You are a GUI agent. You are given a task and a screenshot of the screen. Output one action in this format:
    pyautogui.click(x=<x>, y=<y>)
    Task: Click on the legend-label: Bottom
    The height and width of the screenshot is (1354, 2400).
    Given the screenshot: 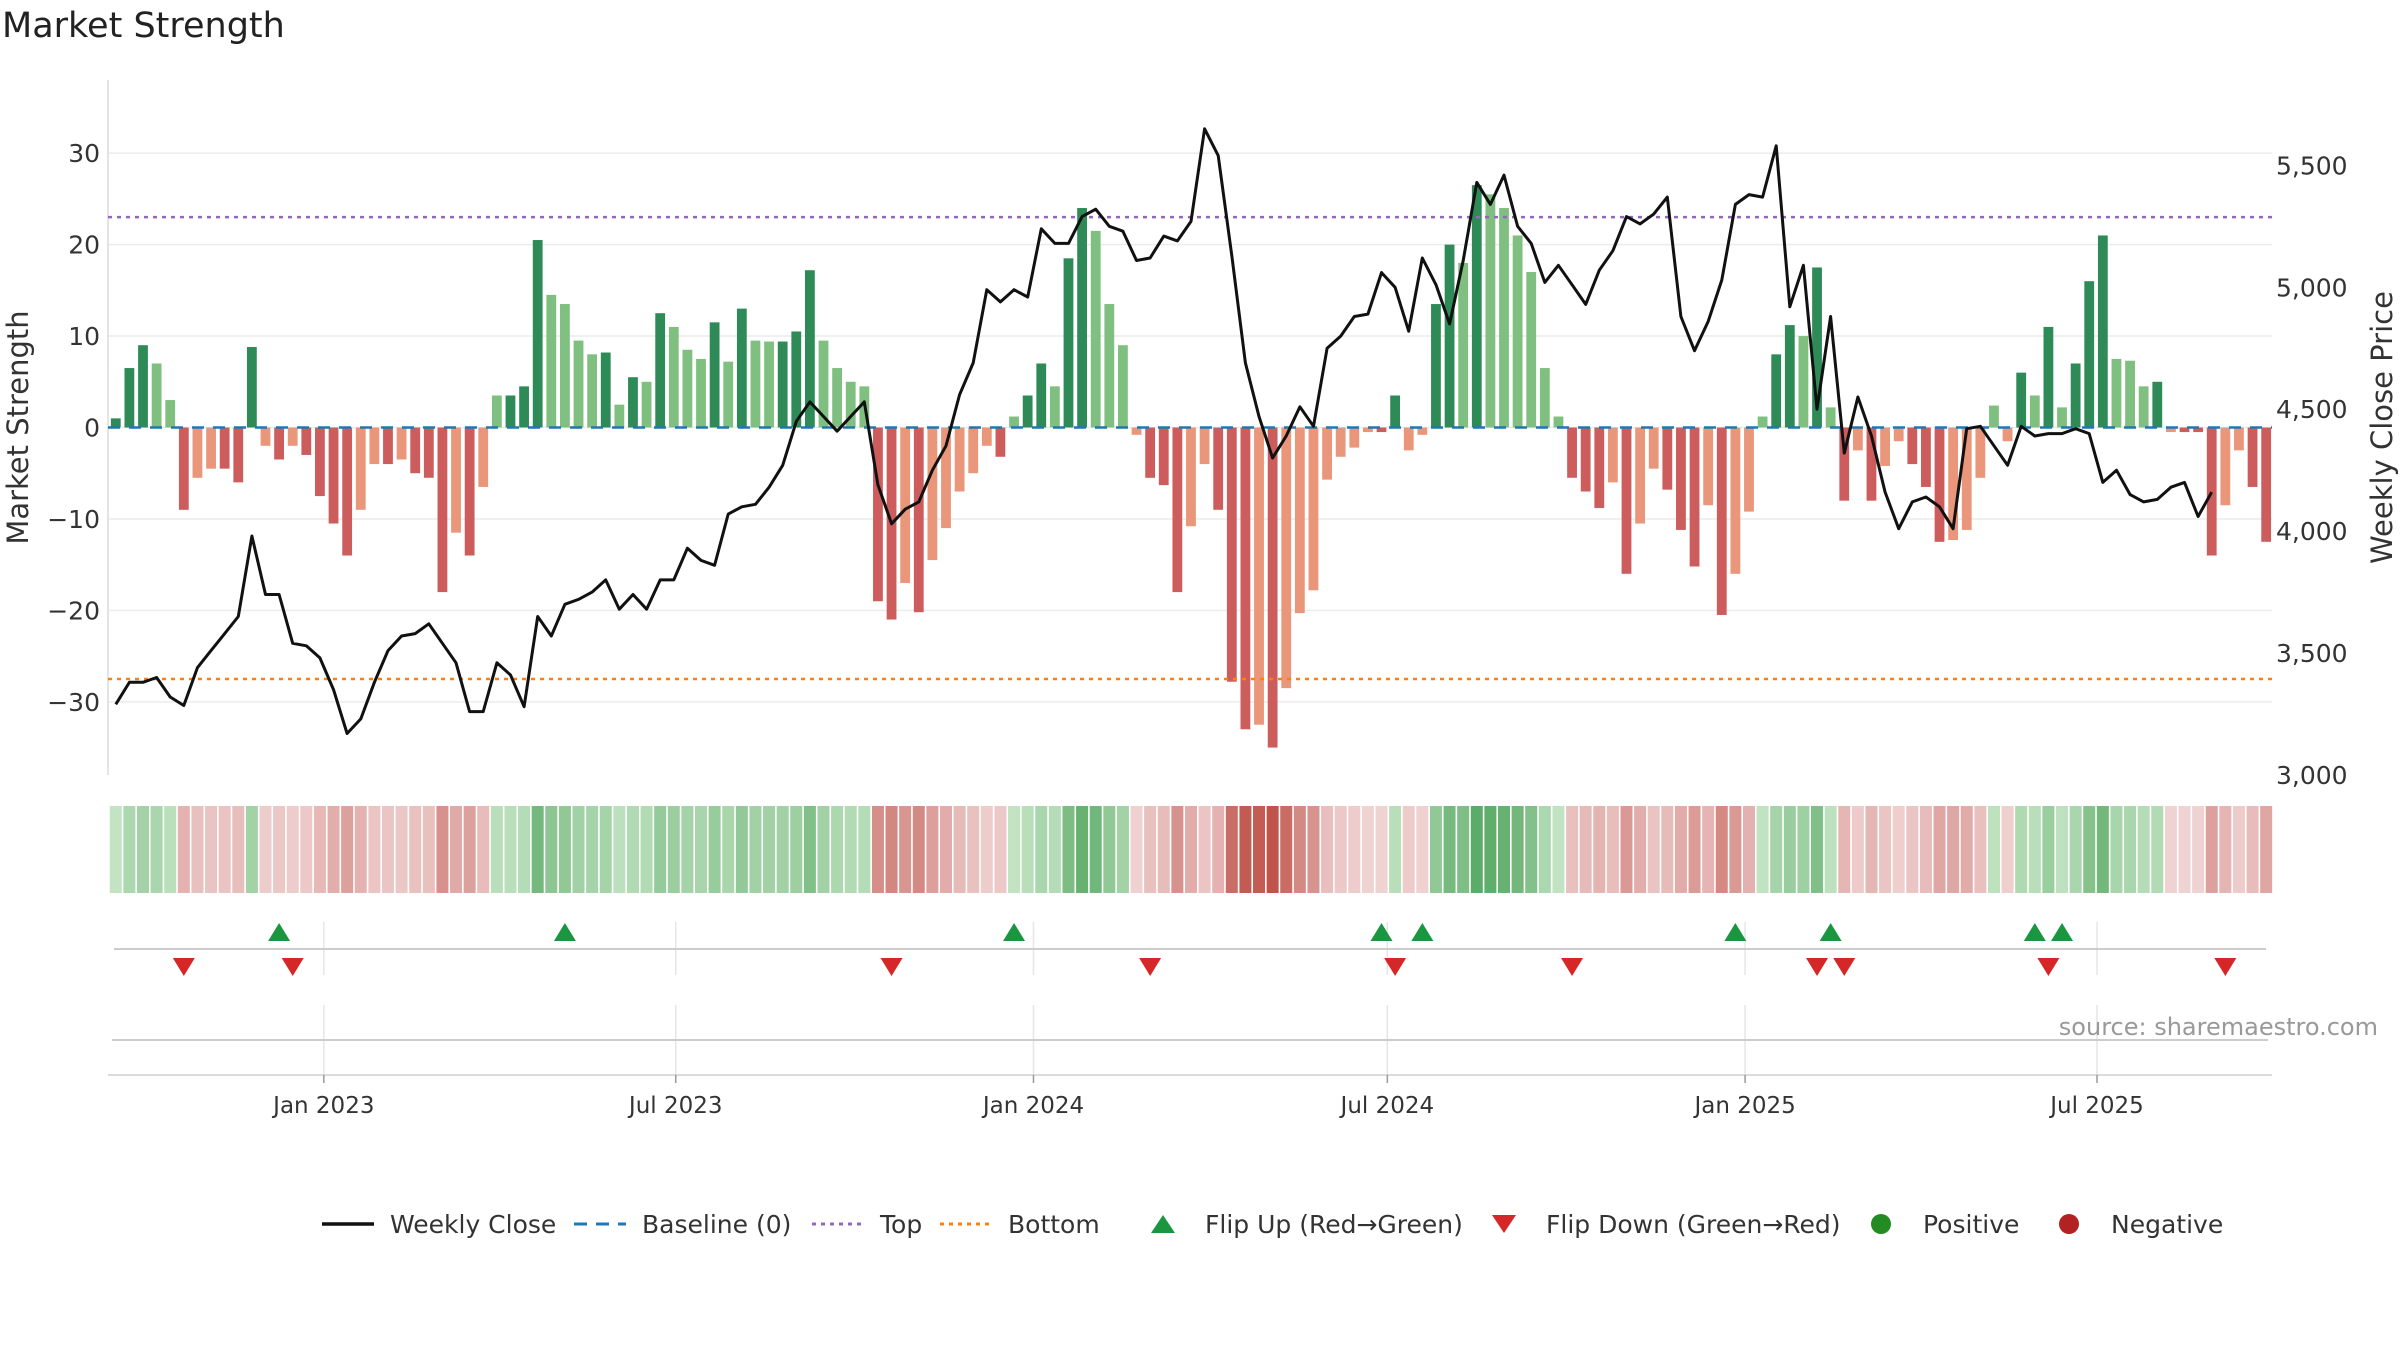 What is the action you would take?
    pyautogui.click(x=1054, y=1224)
    